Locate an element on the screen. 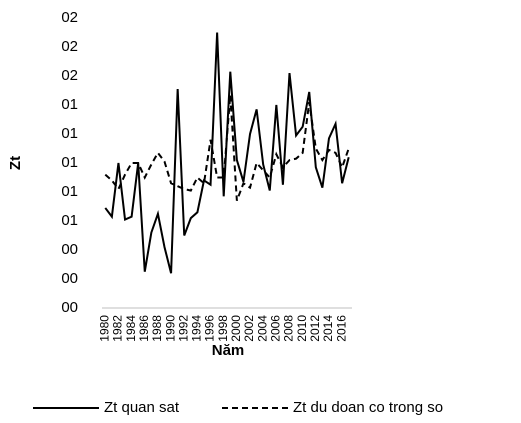  y-axis-label: Zt is located at coordinates (15, 163).